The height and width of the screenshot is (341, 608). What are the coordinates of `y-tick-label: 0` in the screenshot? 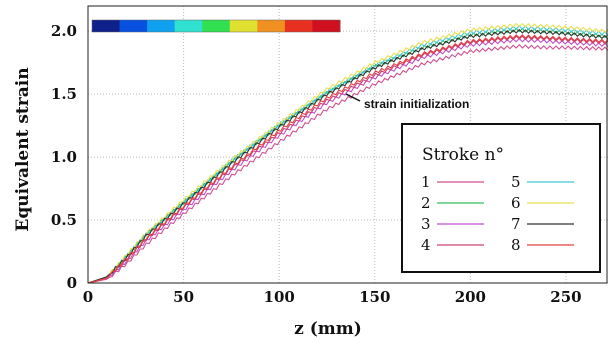 It's located at (72, 283).